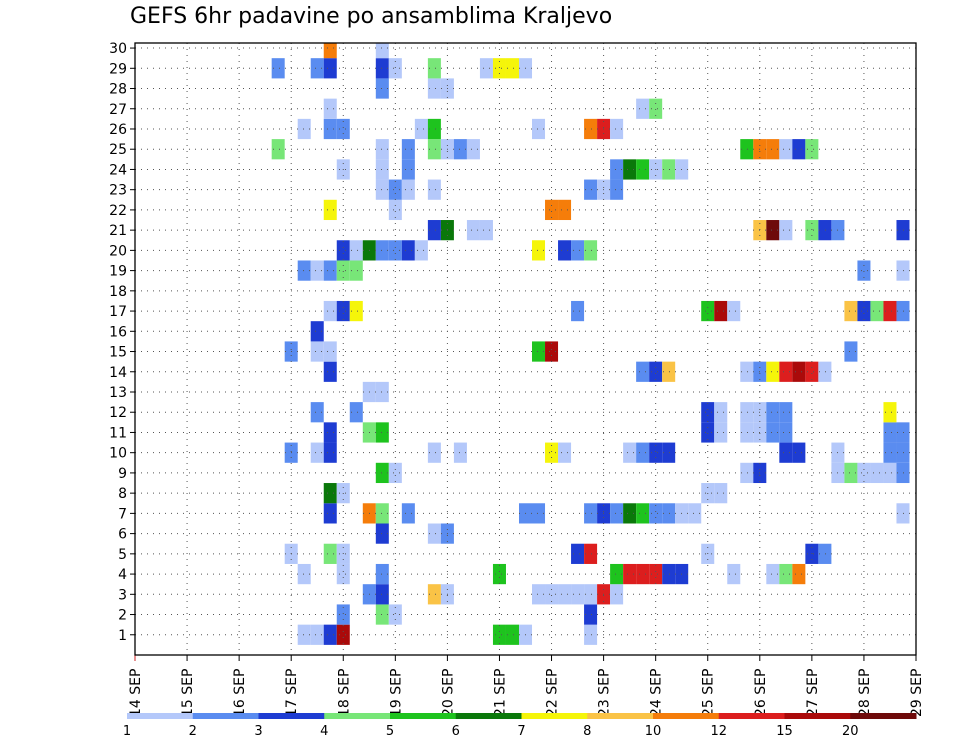 The image size is (960, 742). What do you see at coordinates (118, 170) in the screenshot?
I see `y-tick-label: 24` at bounding box center [118, 170].